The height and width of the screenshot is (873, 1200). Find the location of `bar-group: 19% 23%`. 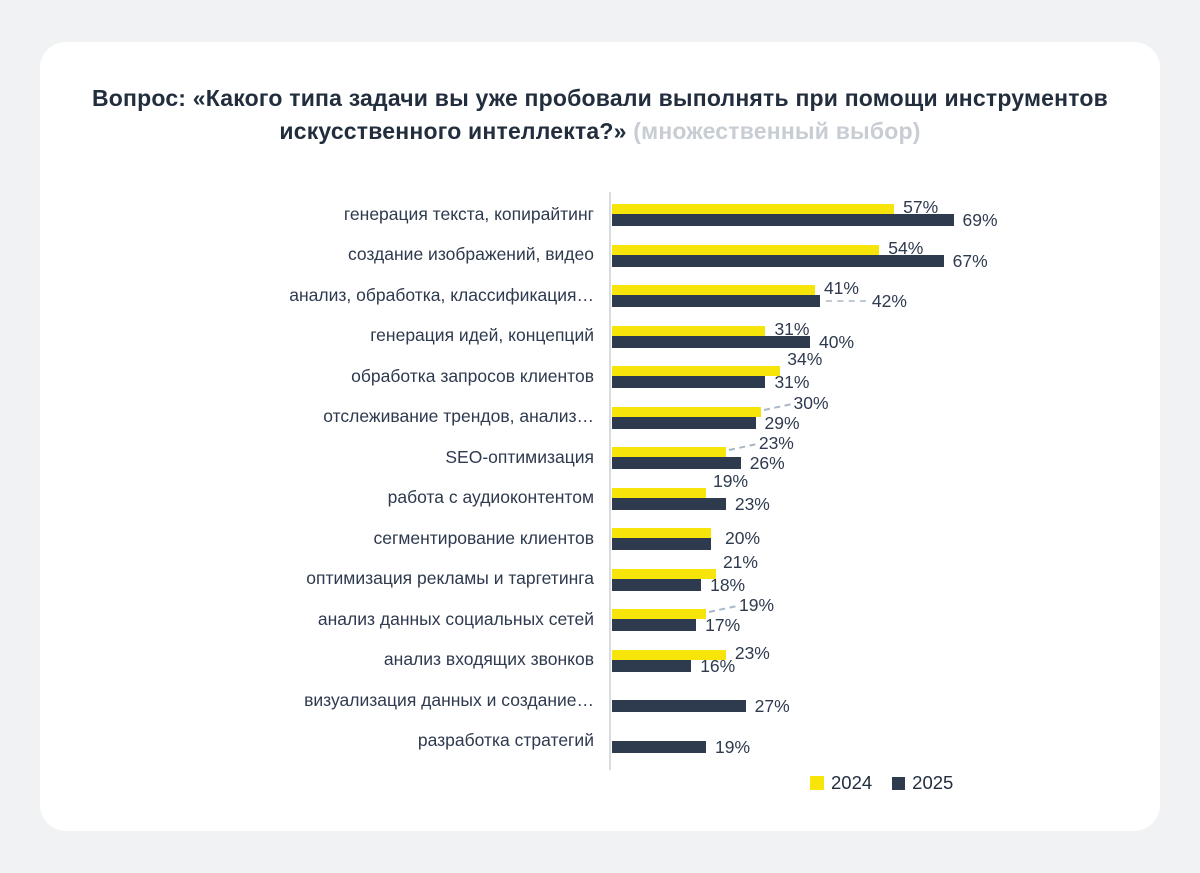

bar-group: 19% 23% is located at coordinates (878, 495).